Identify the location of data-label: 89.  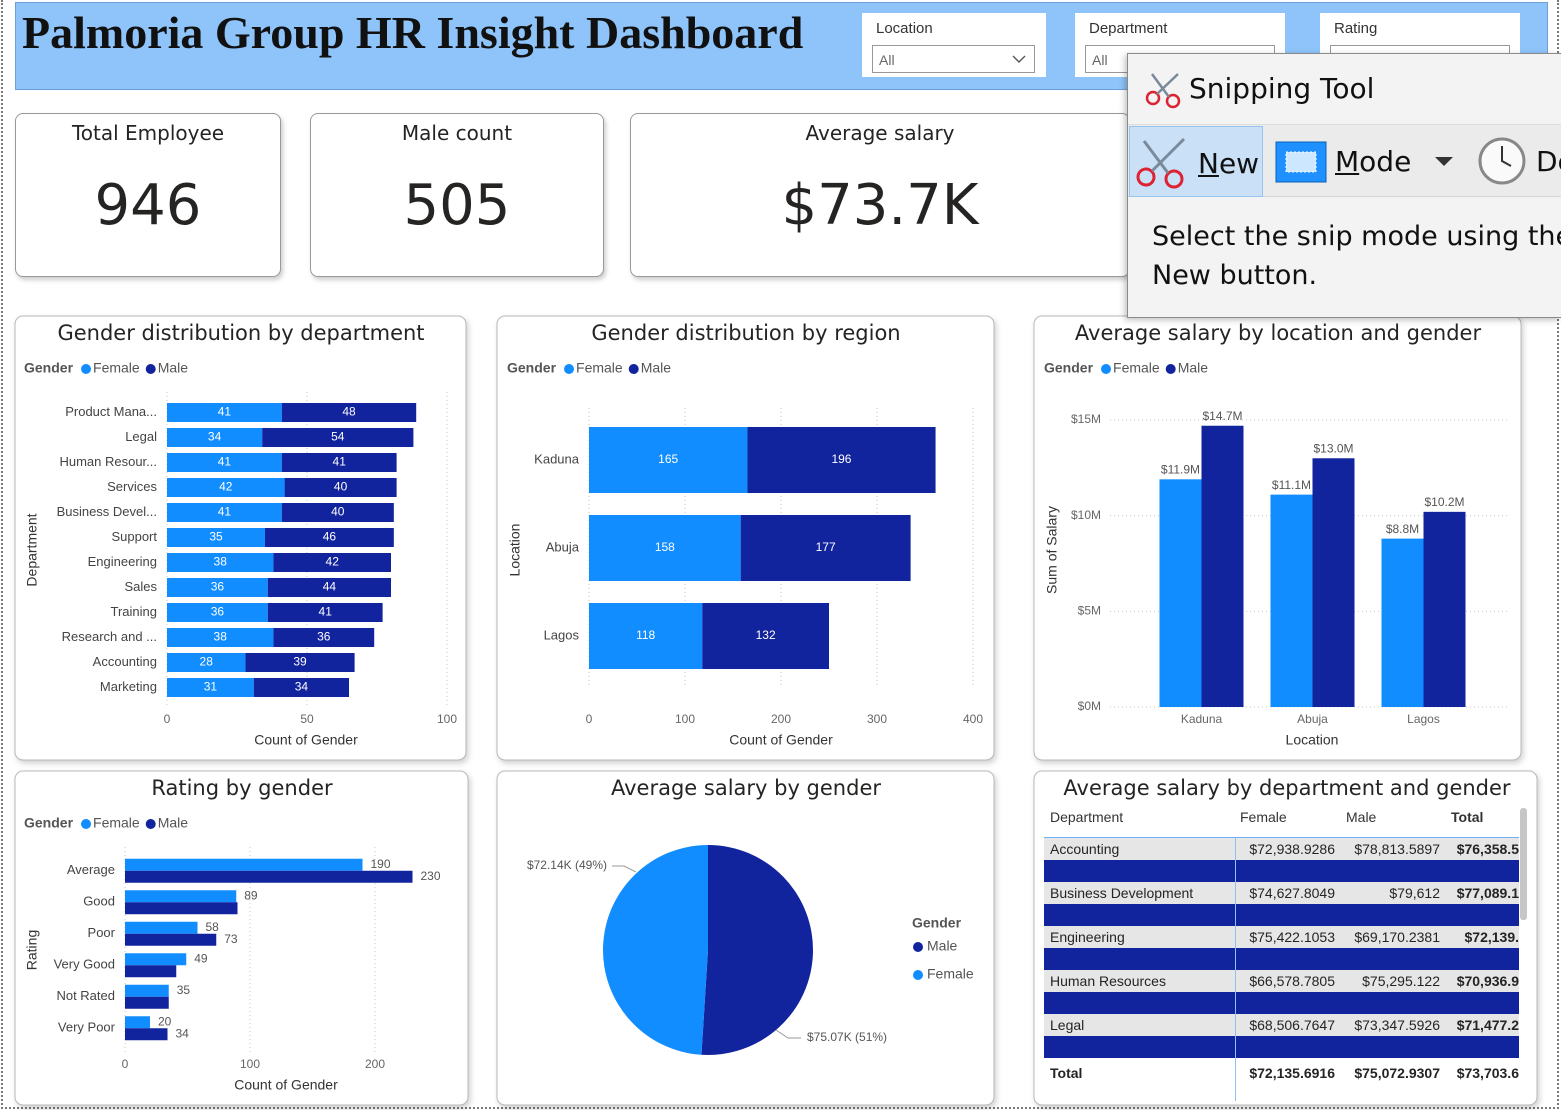
(251, 895).